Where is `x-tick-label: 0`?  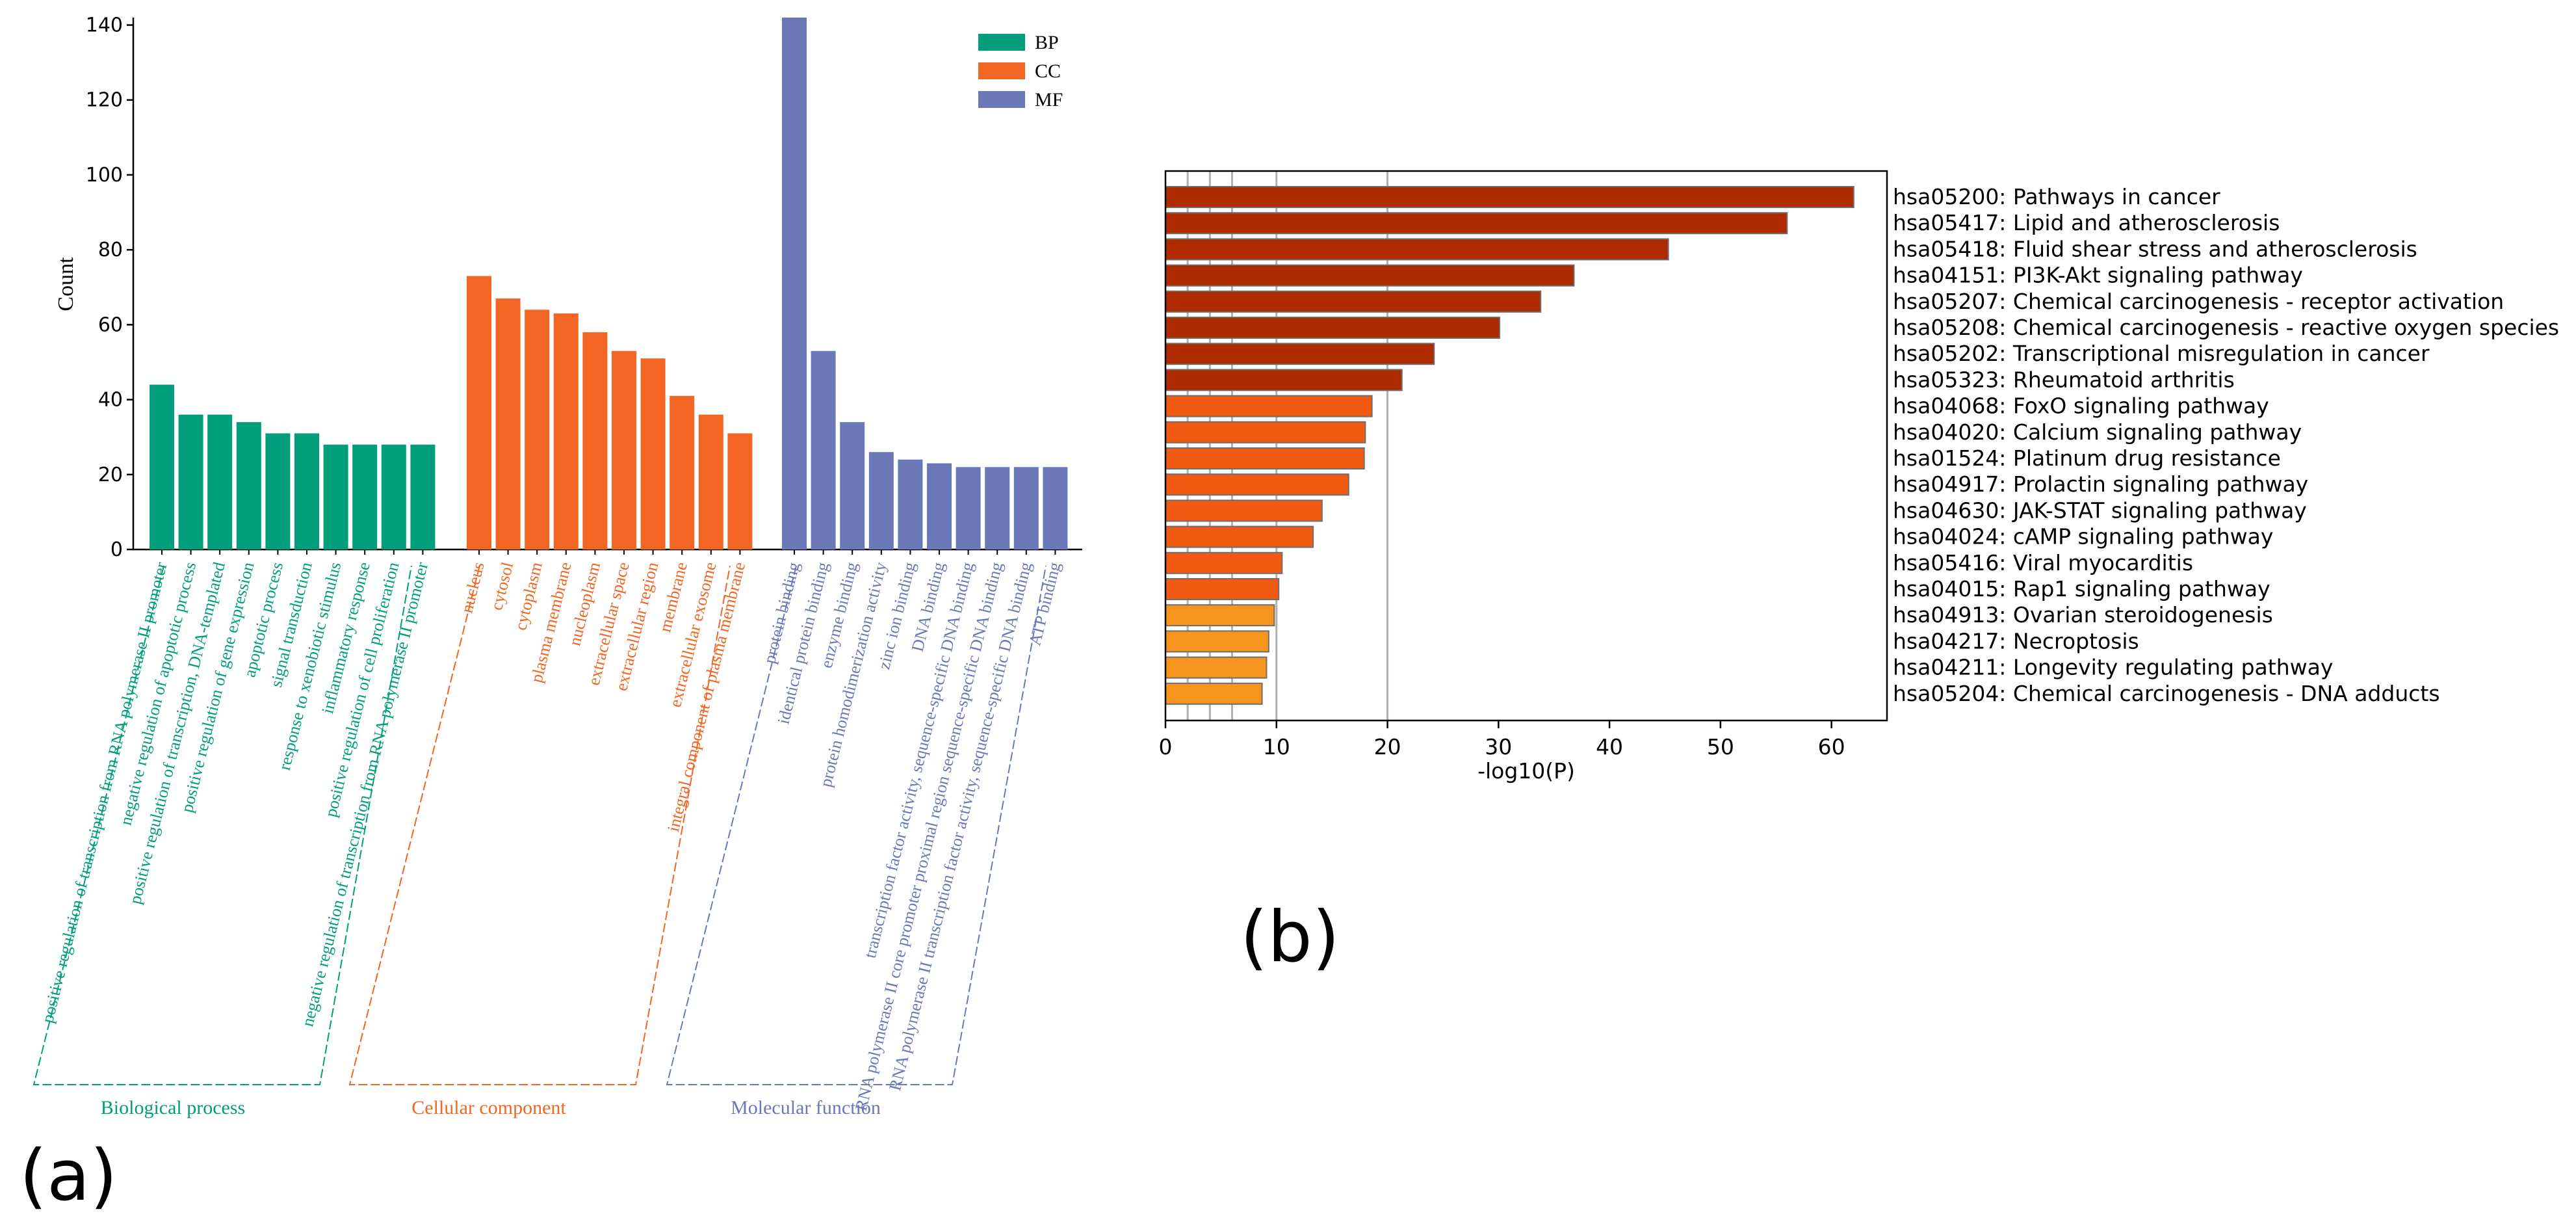 x-tick-label: 0 is located at coordinates (1166, 747).